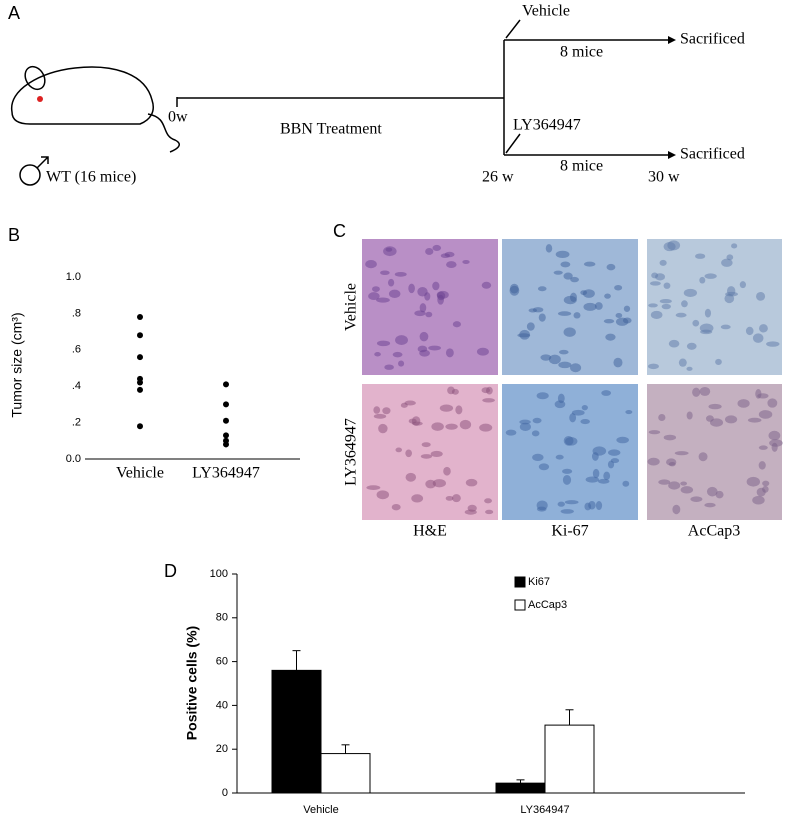  I want to click on mouse-ear, so click(35, 78).